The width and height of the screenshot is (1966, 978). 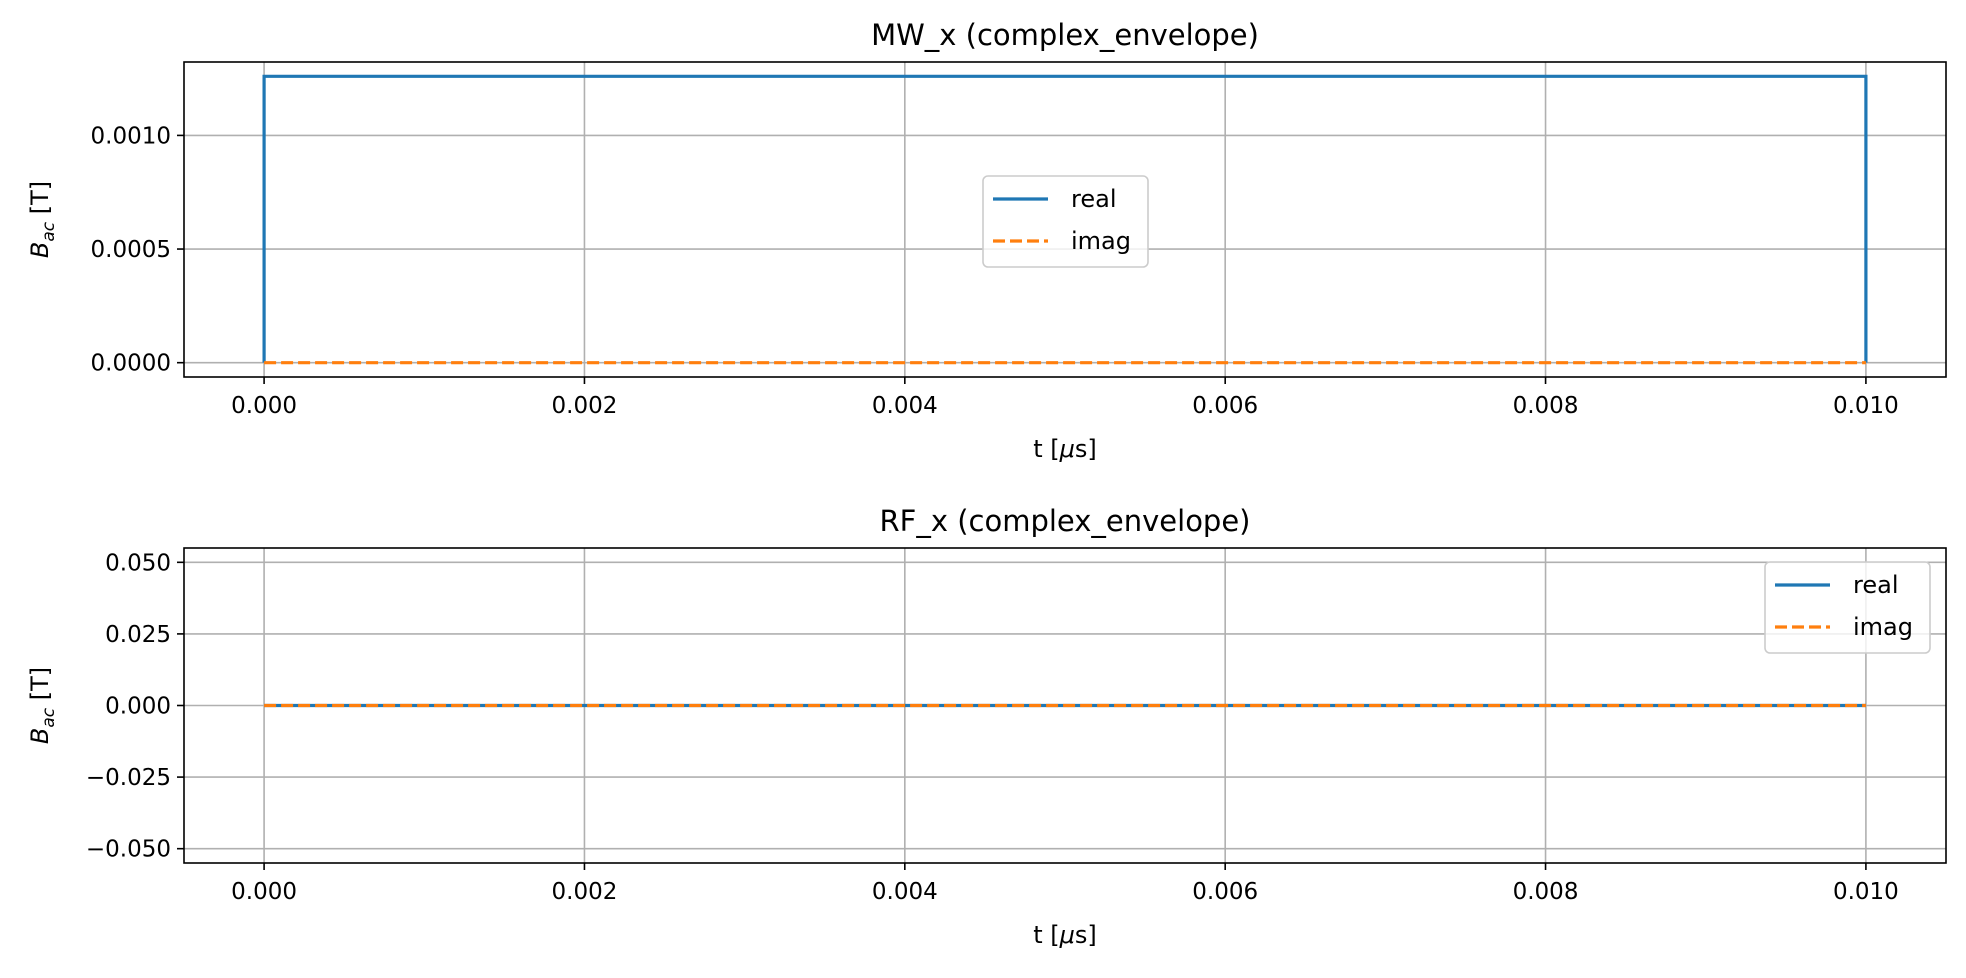 What do you see at coordinates (138, 707) in the screenshot?
I see `y-tick-label: 0.000` at bounding box center [138, 707].